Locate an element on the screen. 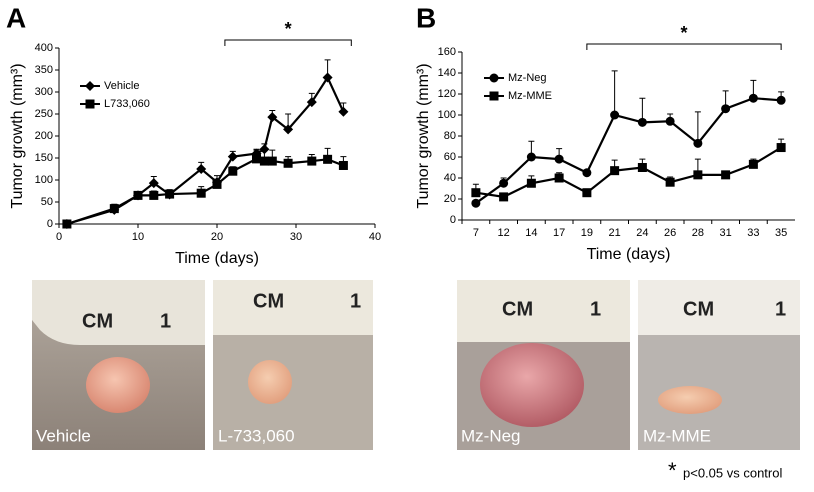 This screenshot has width=814, height=492. photo-label: Mz-Neg is located at coordinates (491, 435).